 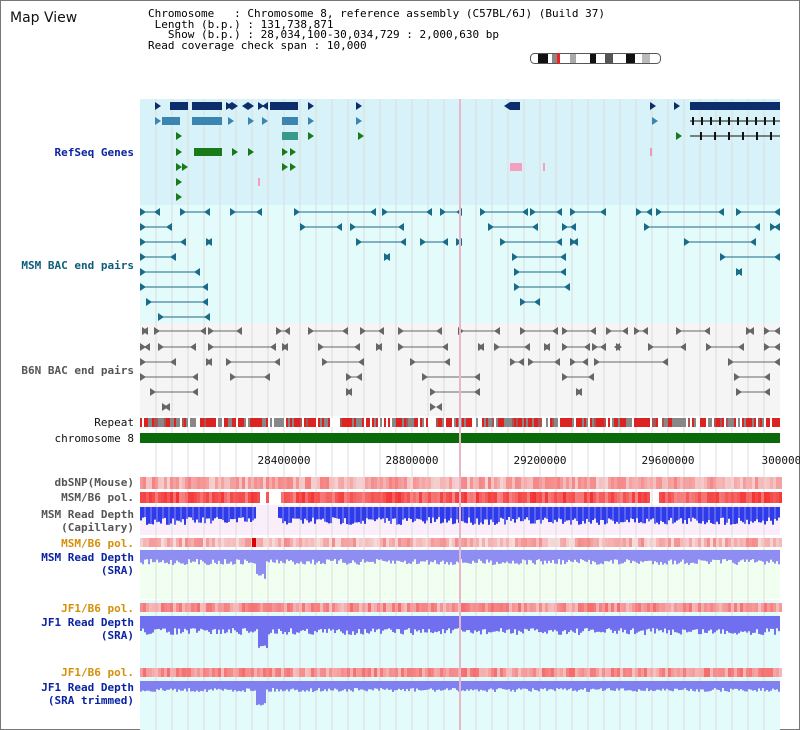 I want to click on b6n-bac-features, so click(x=460, y=369).